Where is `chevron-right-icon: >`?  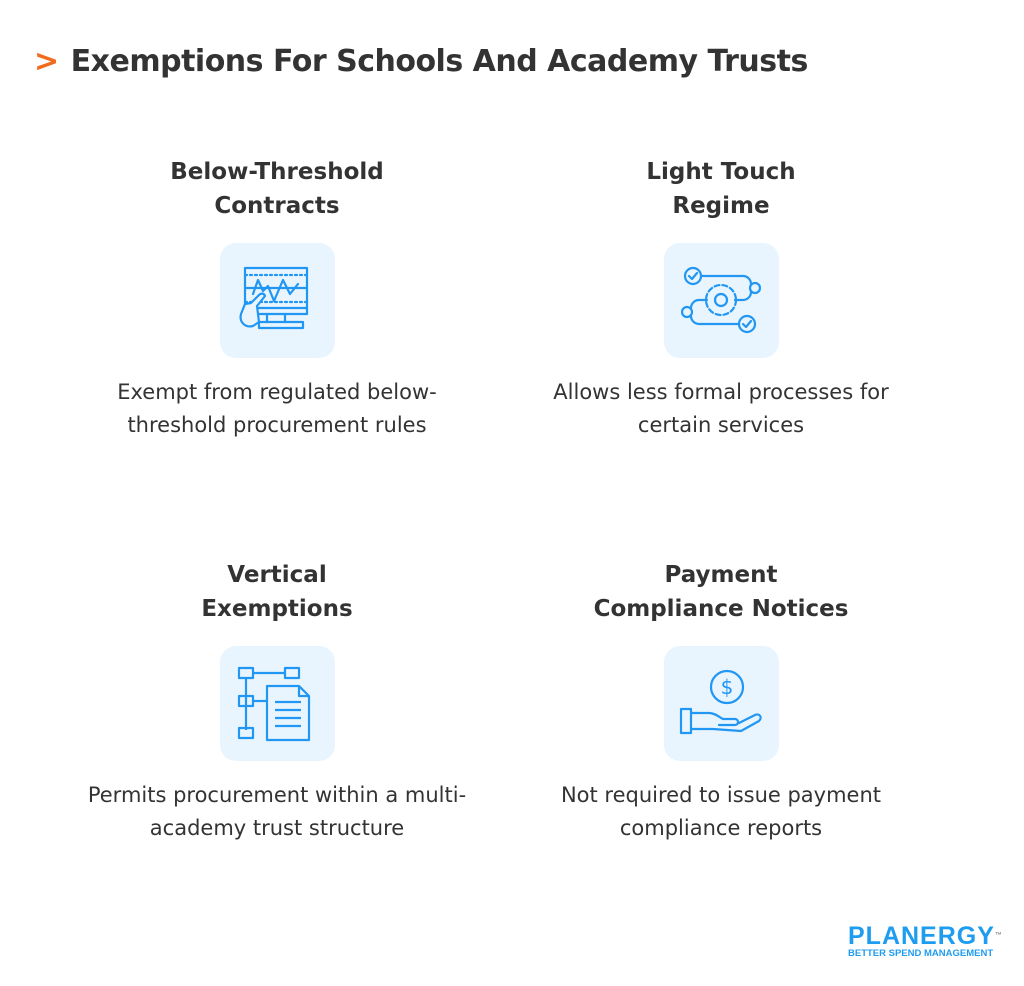 chevron-right-icon: > is located at coordinates (46, 61).